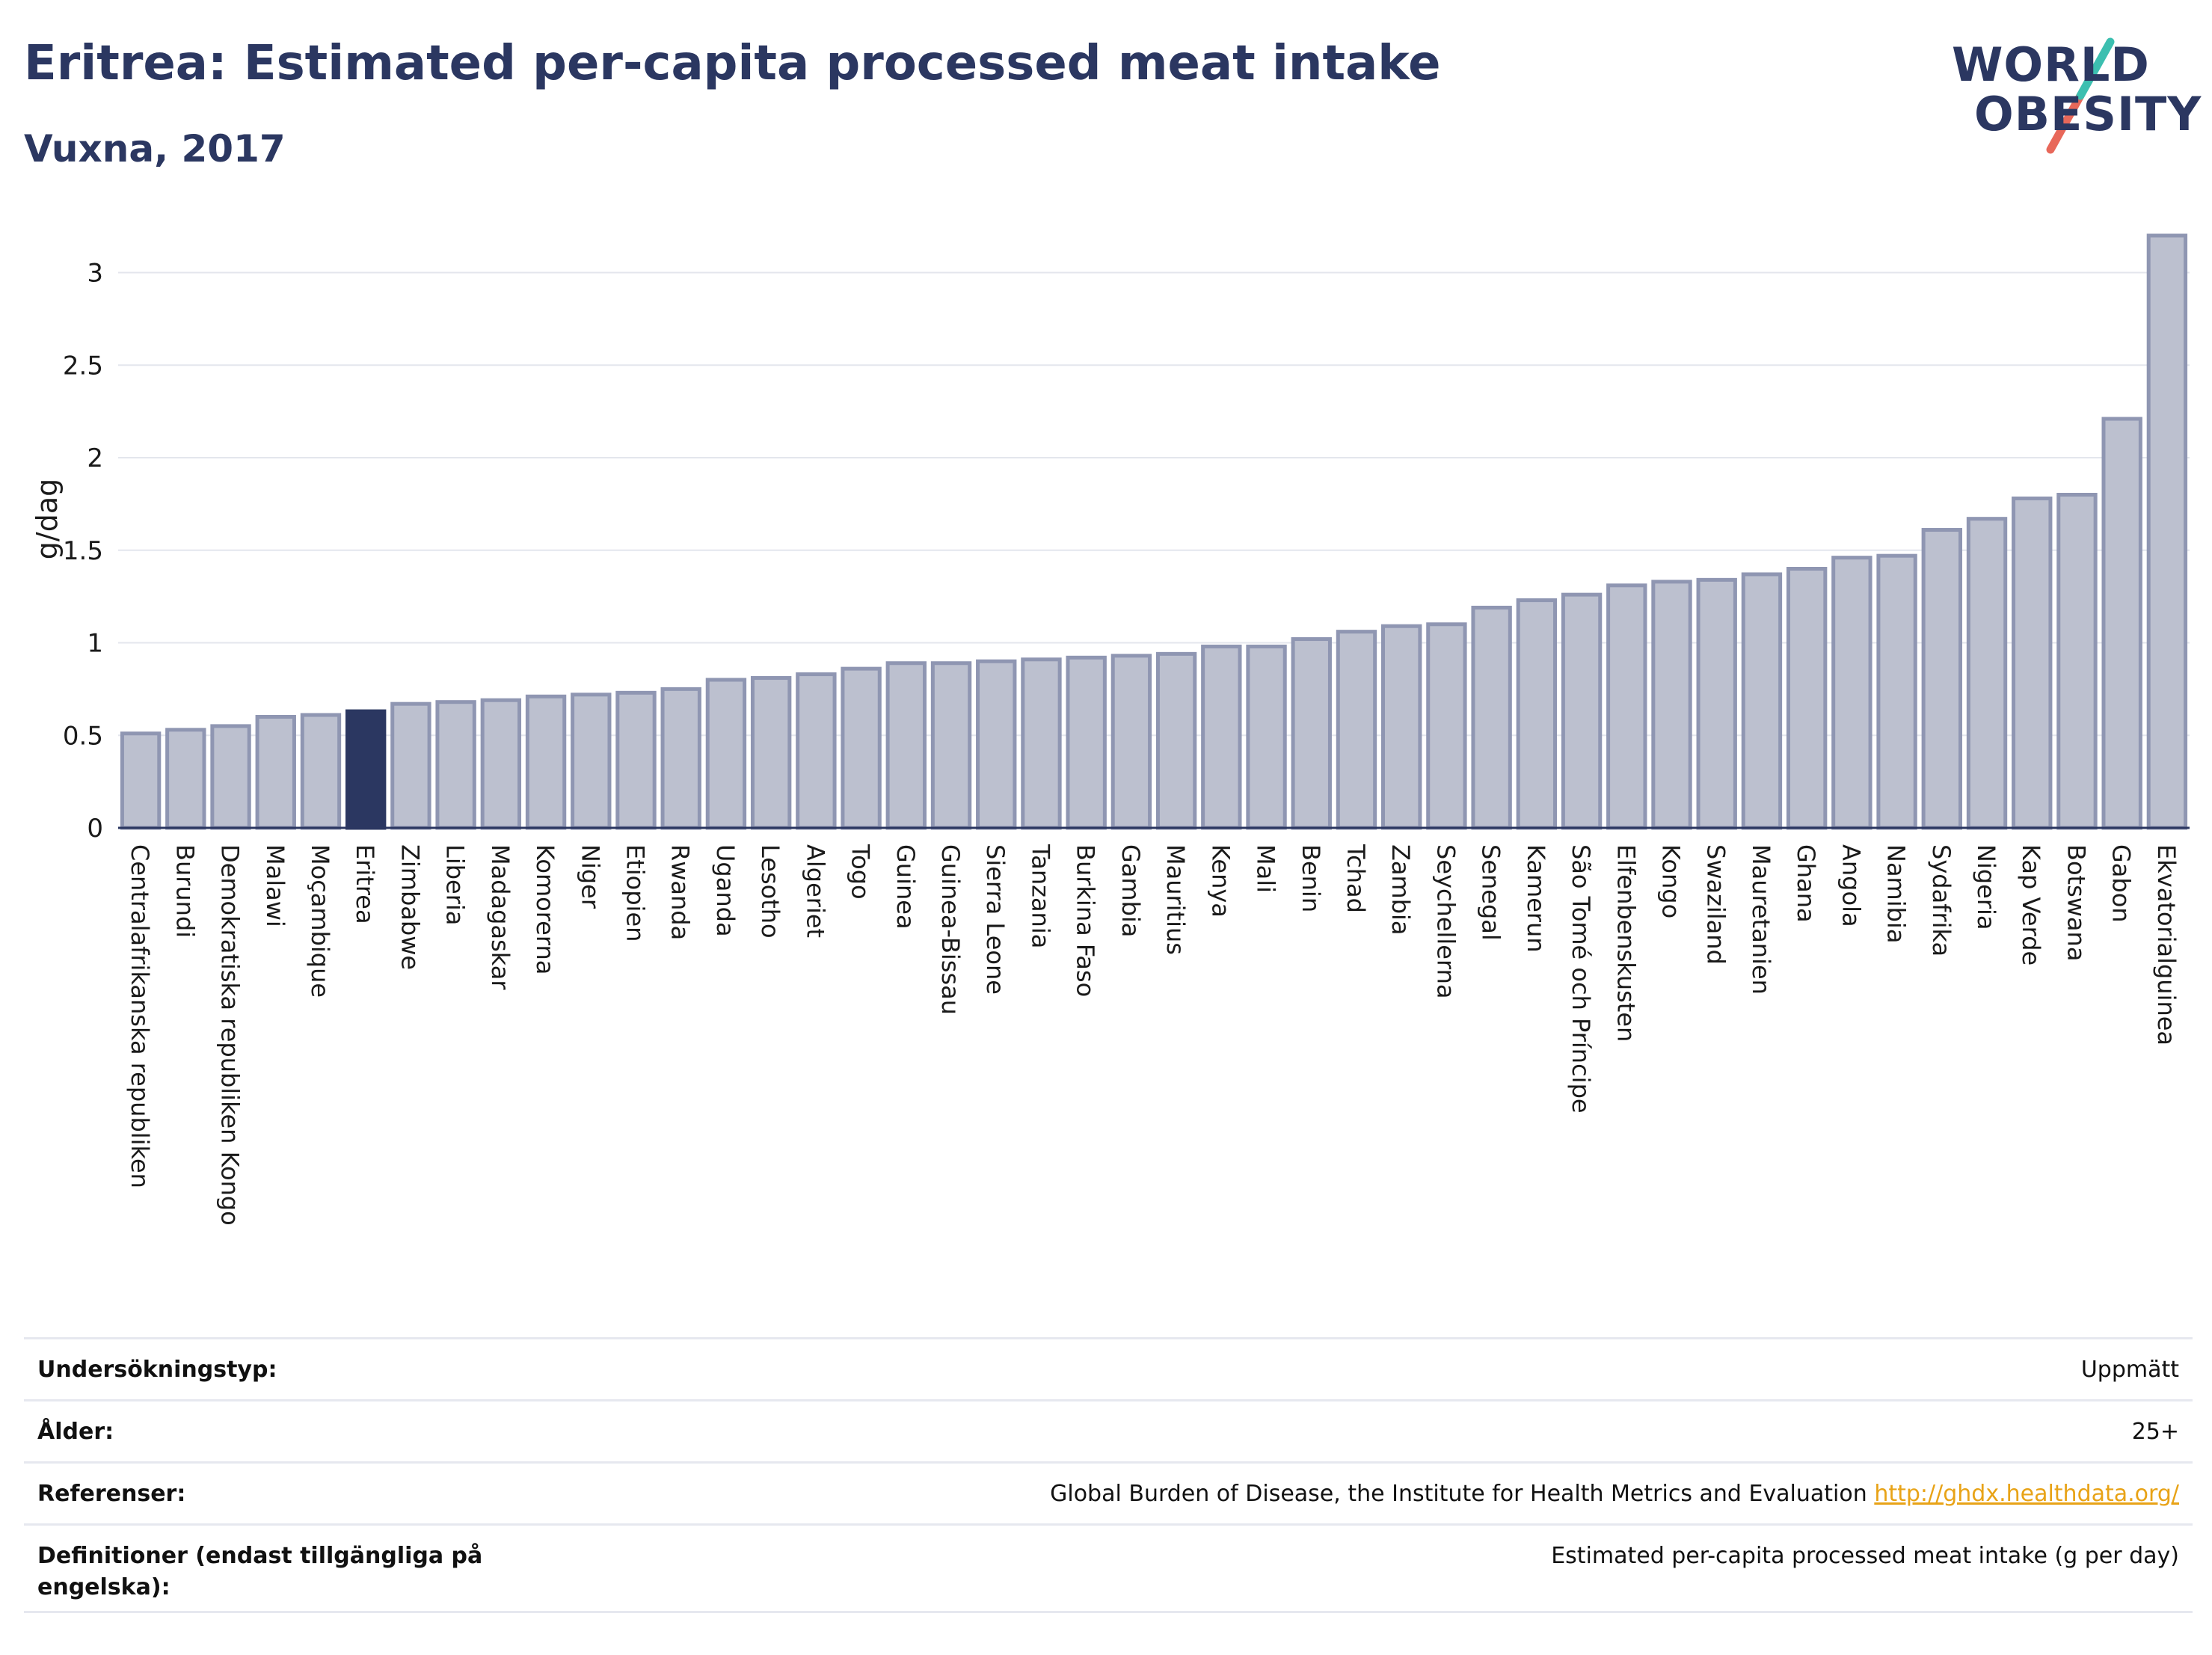 The width and height of the screenshot is (2212, 1655). Describe the element at coordinates (455, 765) in the screenshot. I see `bar-liberia` at that location.